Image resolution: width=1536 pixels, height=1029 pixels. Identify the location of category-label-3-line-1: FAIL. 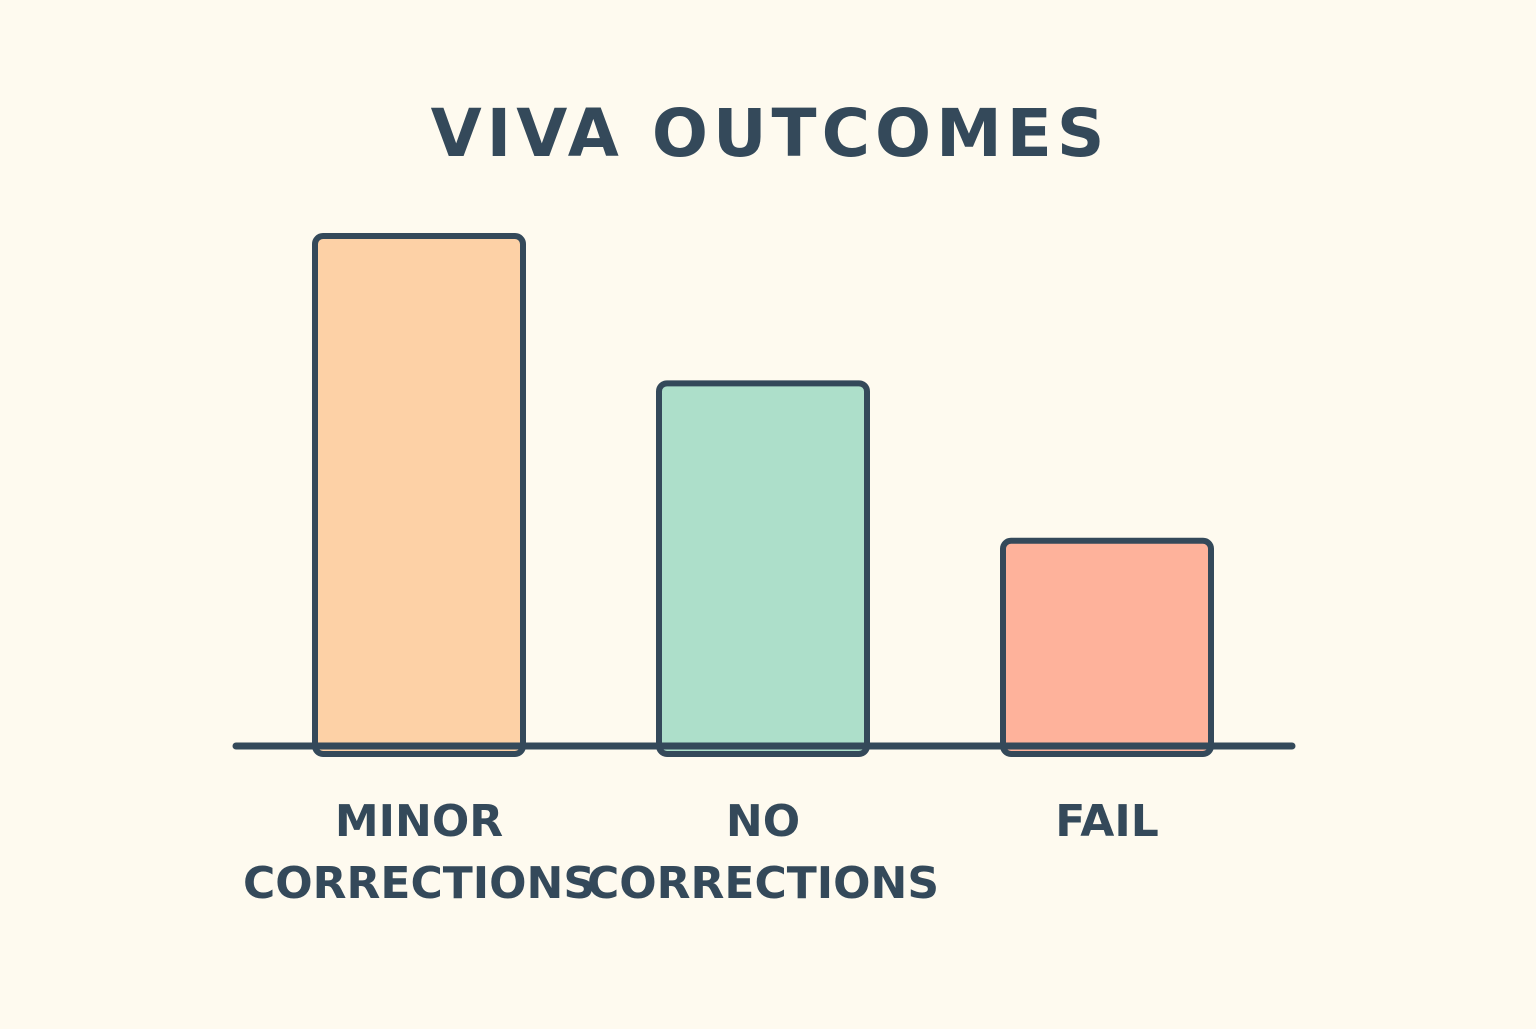
(1106, 821).